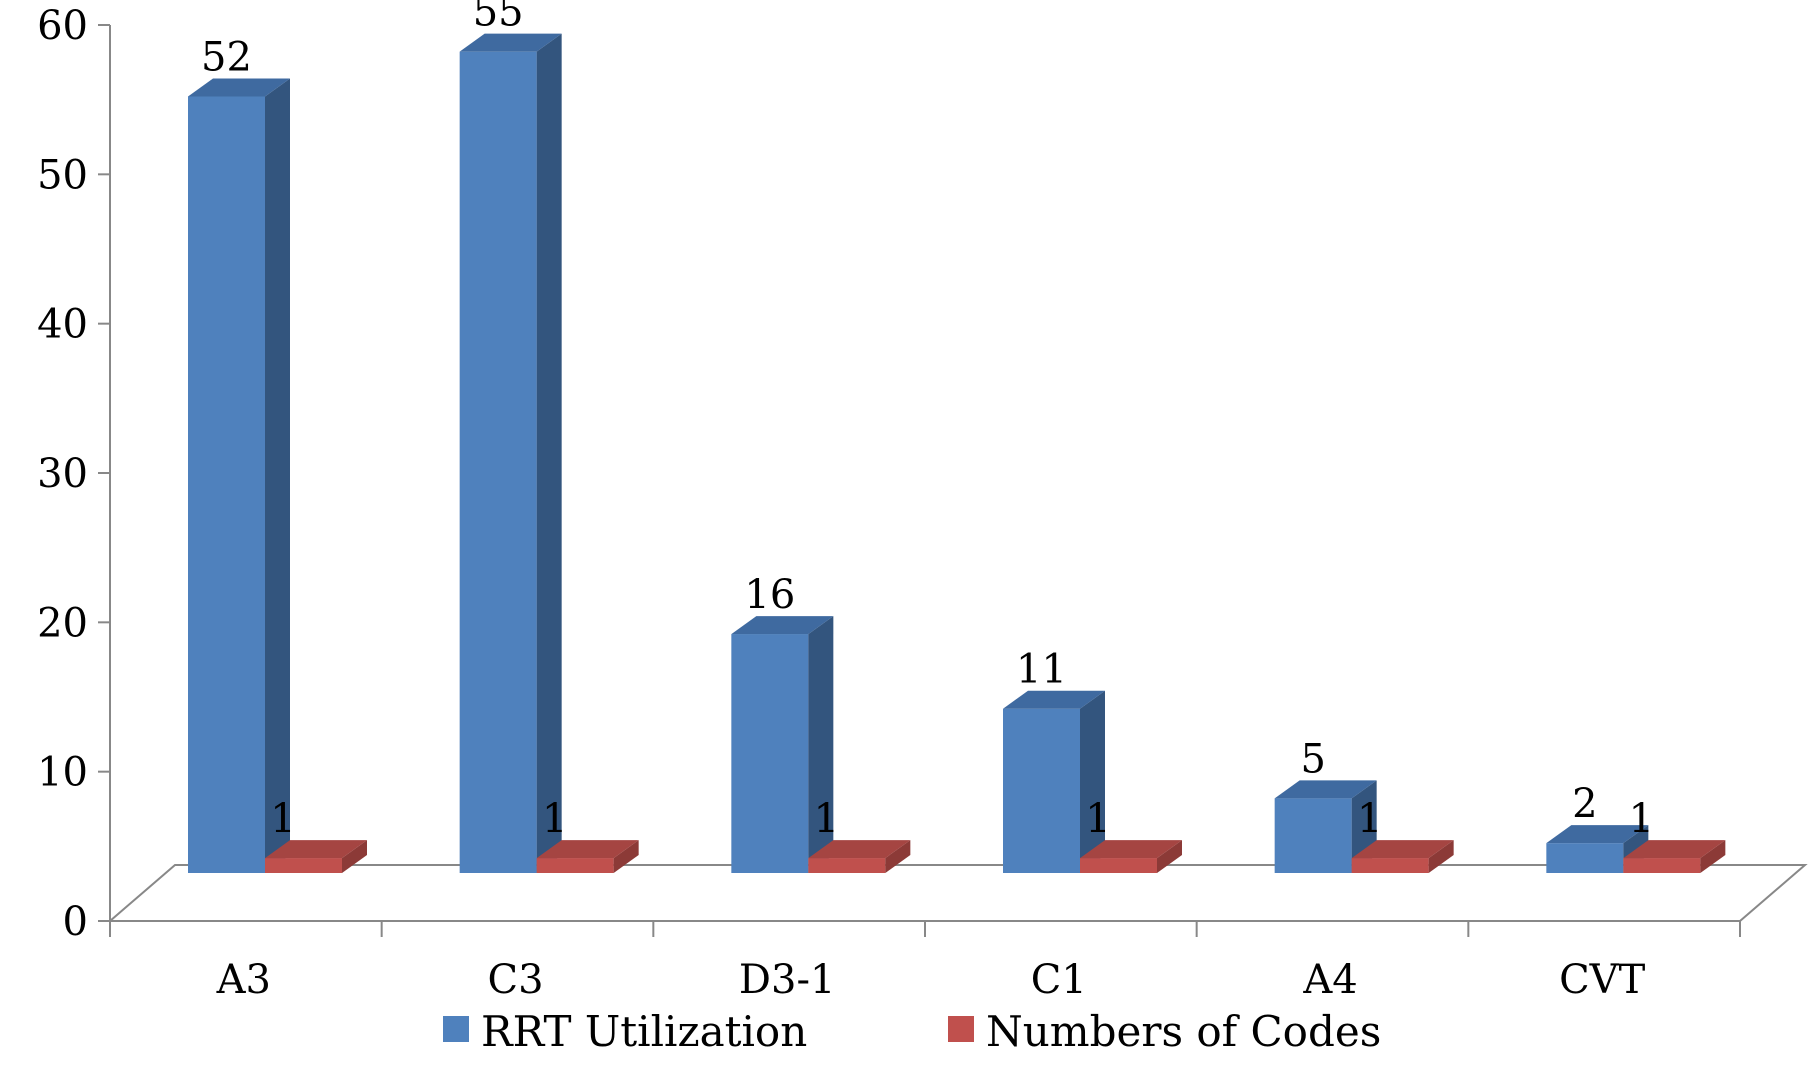 The height and width of the screenshot is (1077, 1810). Describe the element at coordinates (62, 325) in the screenshot. I see `y-tick-label: 40` at that location.